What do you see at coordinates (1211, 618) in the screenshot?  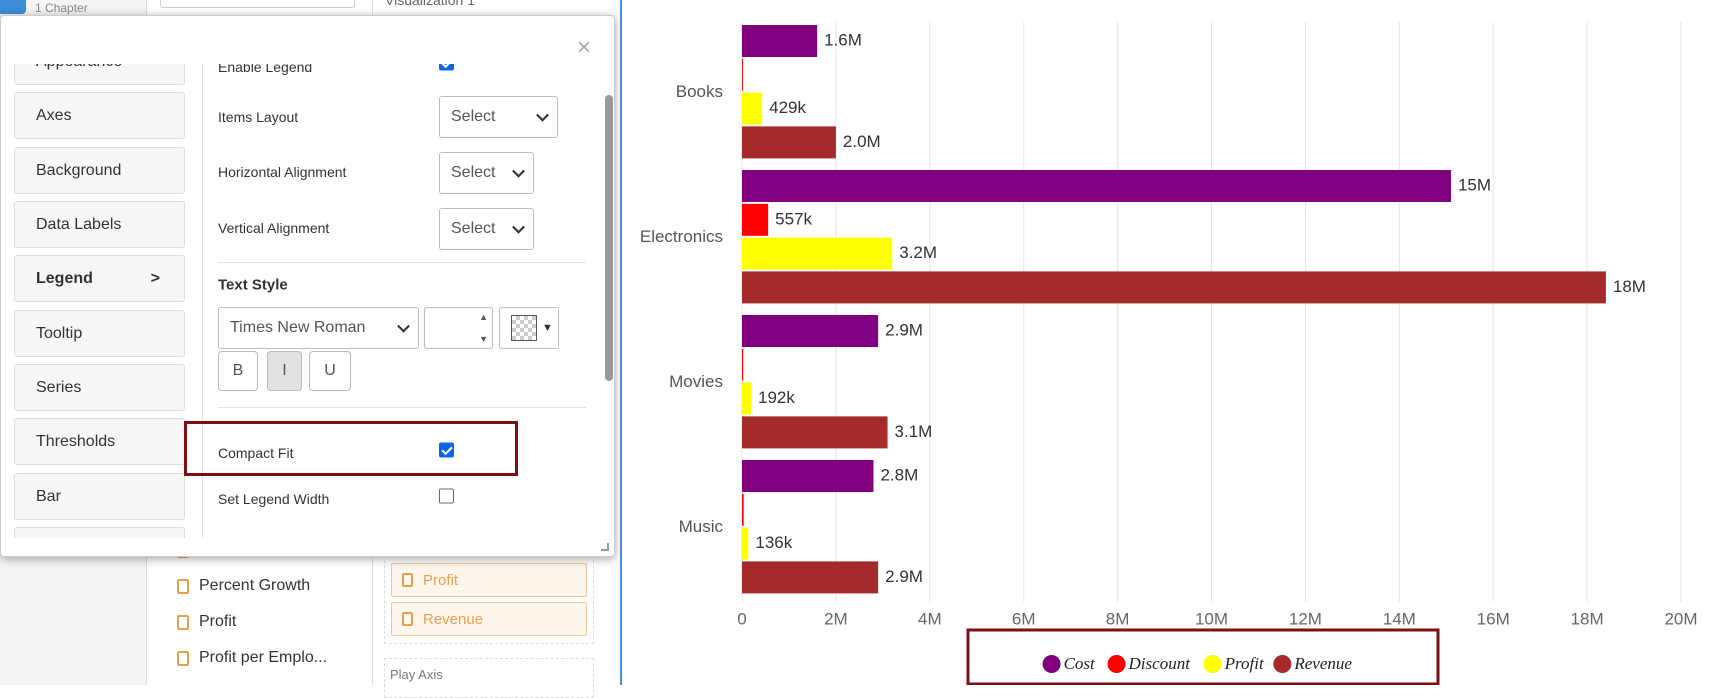 I see `x-tick-label: 10M` at bounding box center [1211, 618].